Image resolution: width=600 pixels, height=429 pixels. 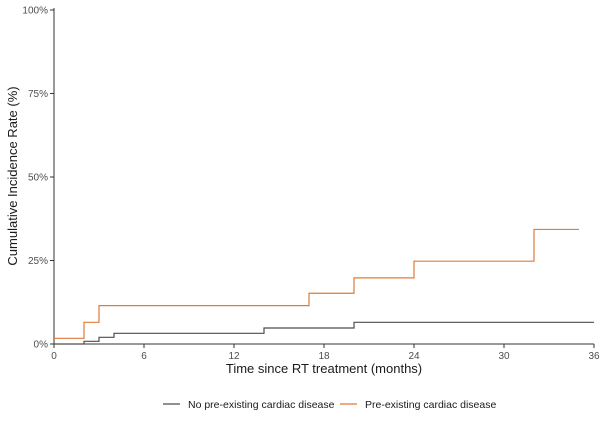 I want to click on y-tick-label: 75%, so click(x=38, y=94).